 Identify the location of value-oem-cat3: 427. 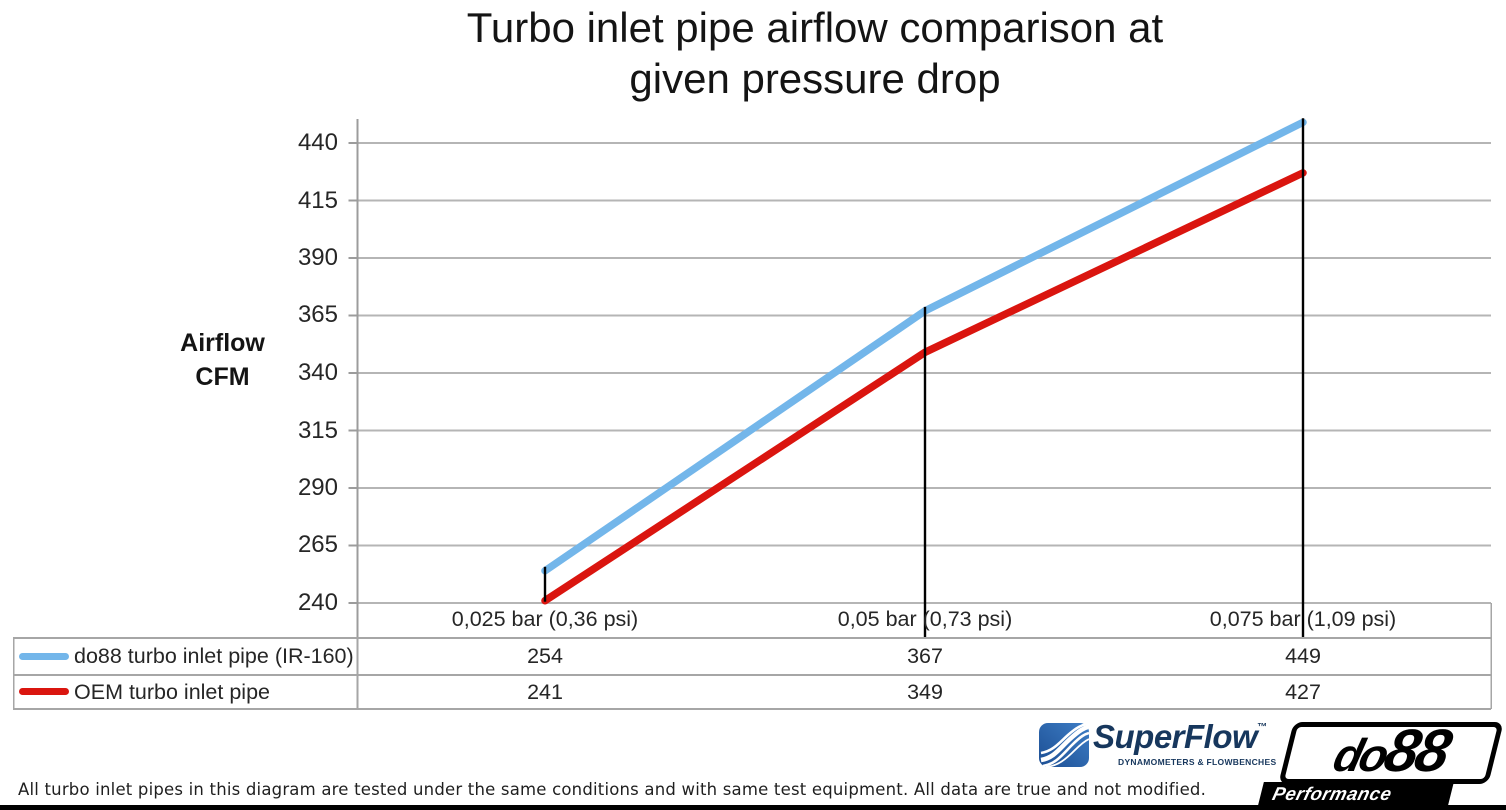
(1303, 692).